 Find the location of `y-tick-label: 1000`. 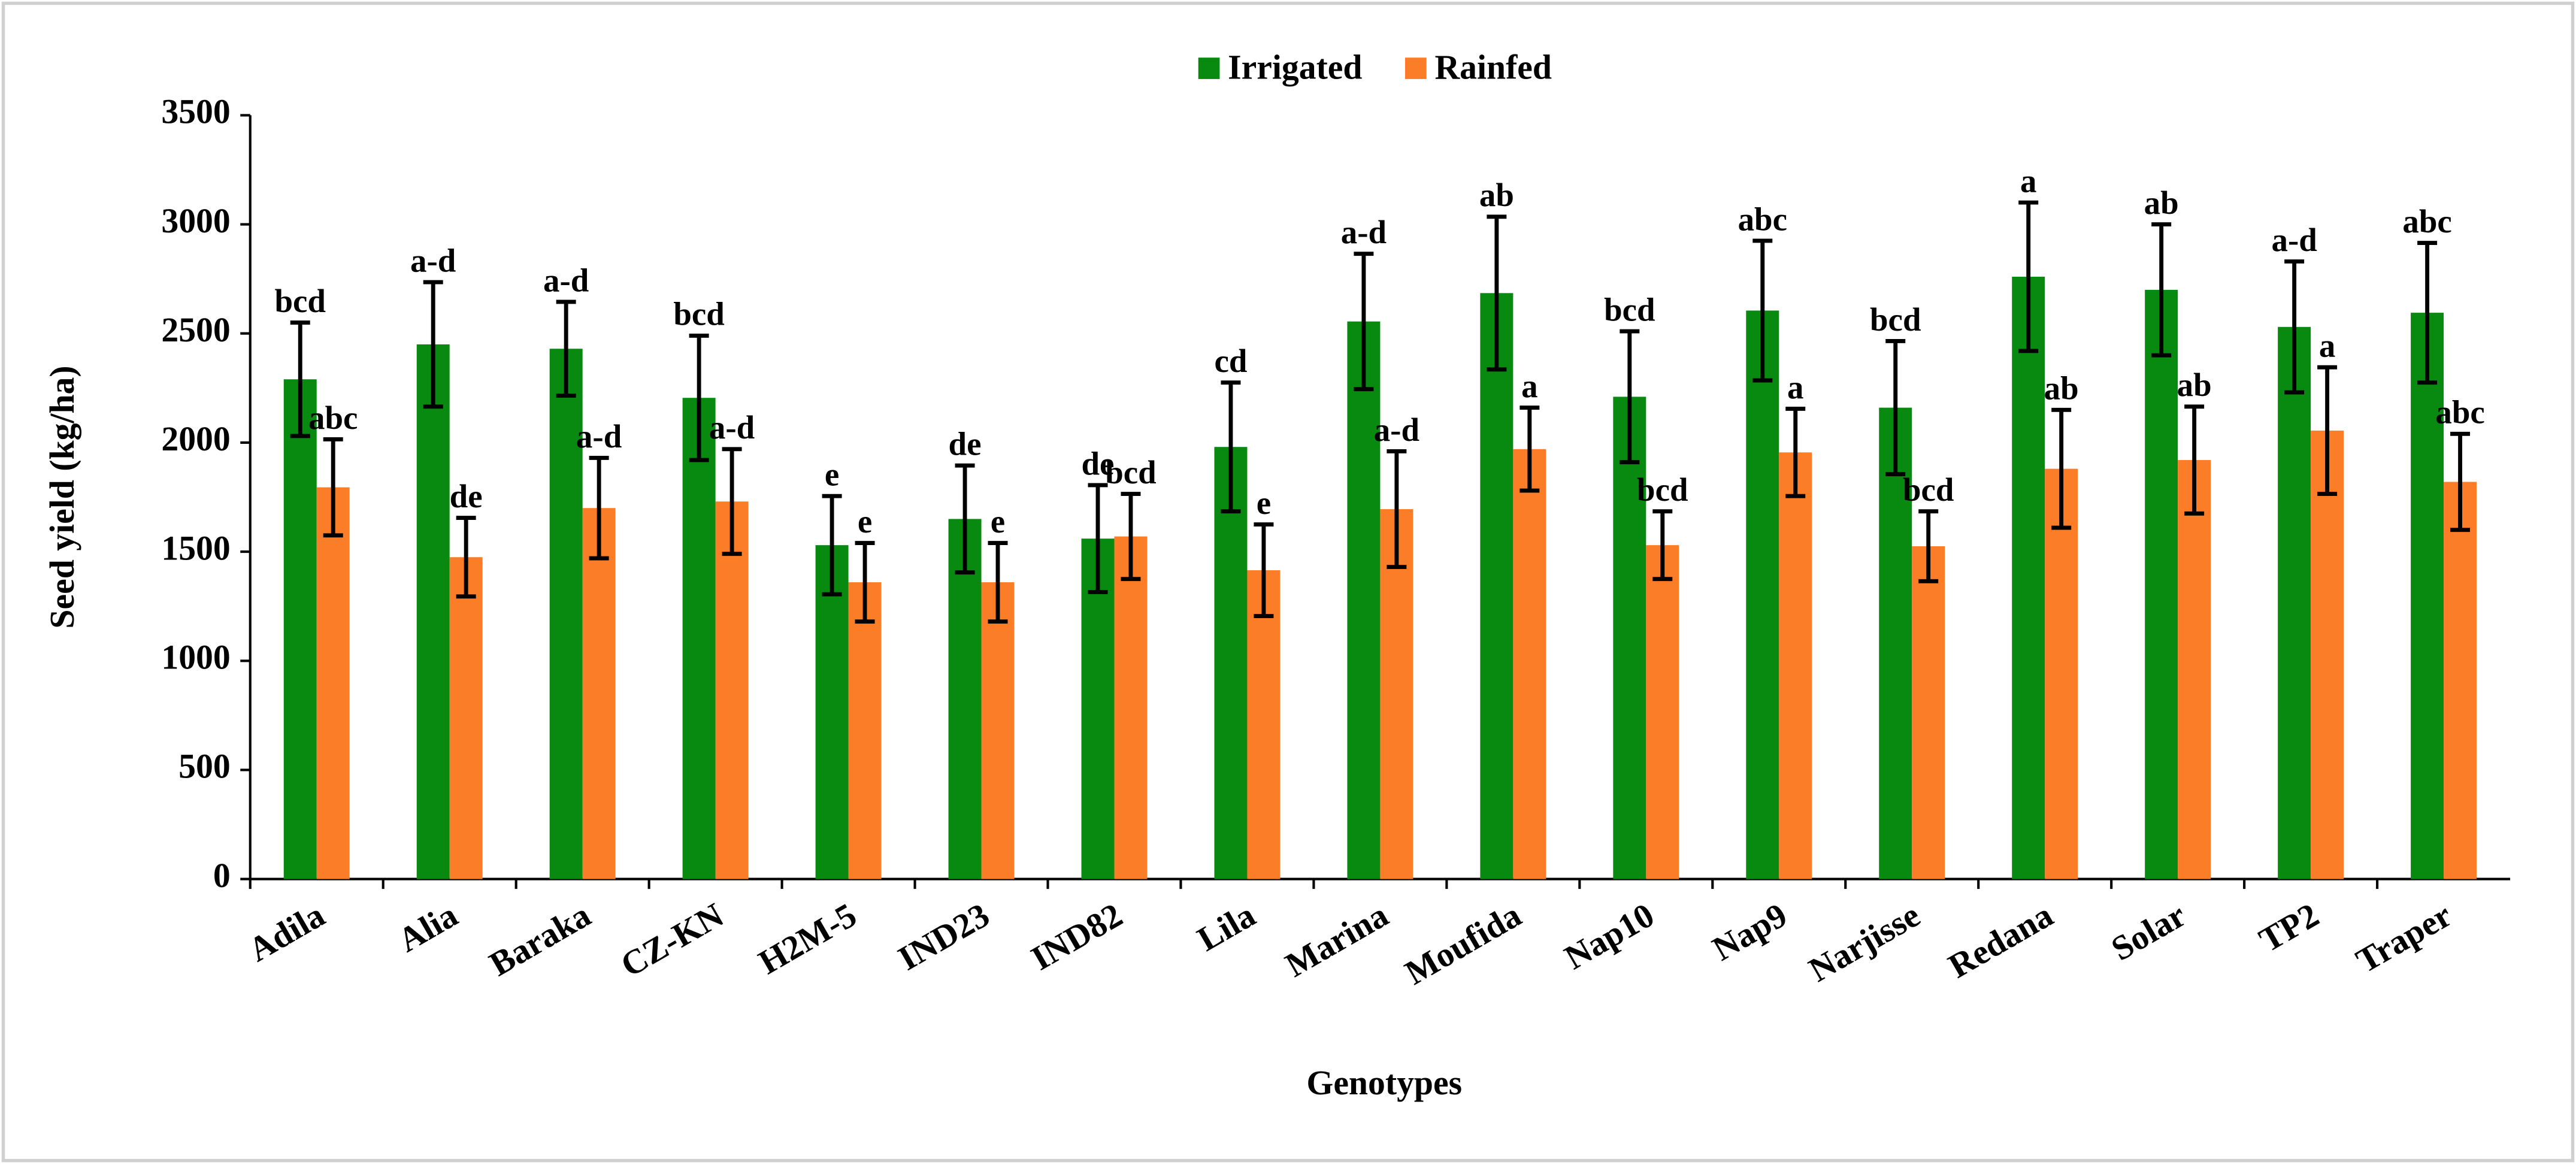

y-tick-label: 1000 is located at coordinates (195, 658).